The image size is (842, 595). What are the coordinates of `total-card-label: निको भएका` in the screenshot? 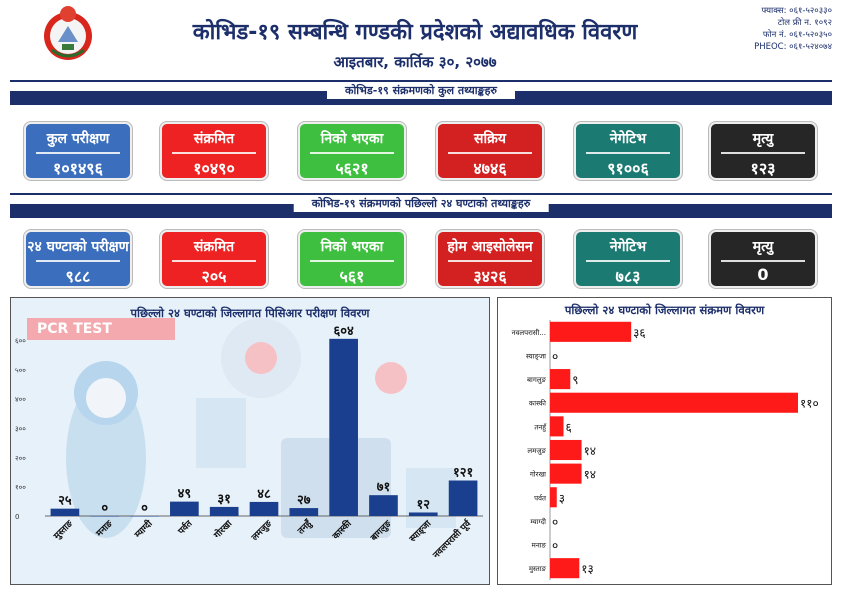 It's located at (352, 139).